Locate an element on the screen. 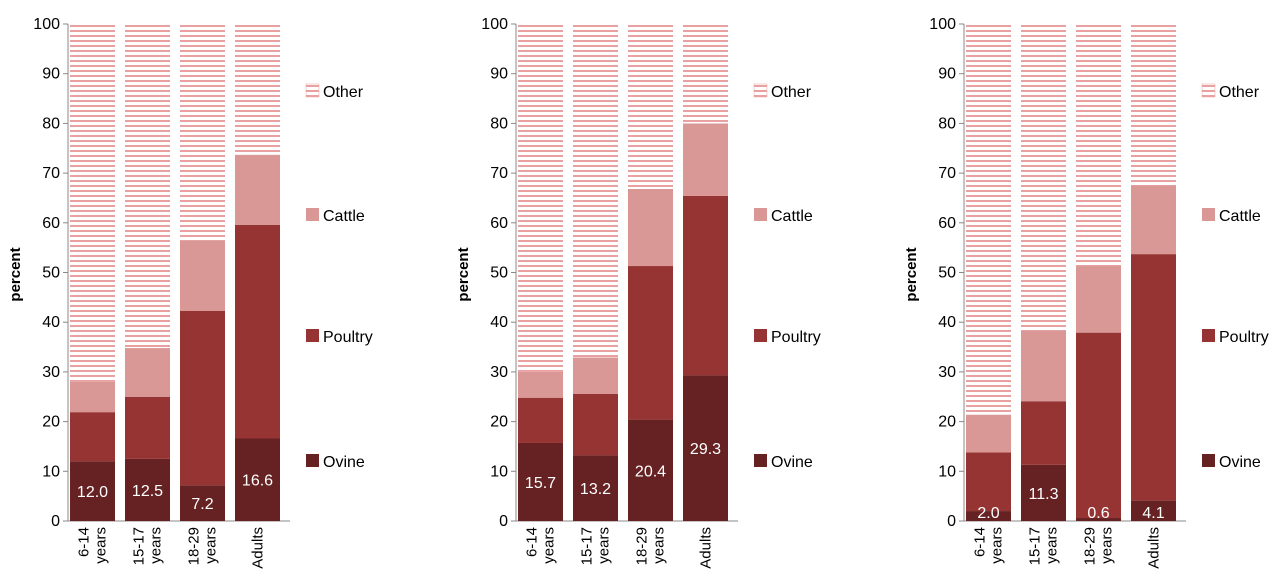  data-label: 4.1 is located at coordinates (1153, 513).